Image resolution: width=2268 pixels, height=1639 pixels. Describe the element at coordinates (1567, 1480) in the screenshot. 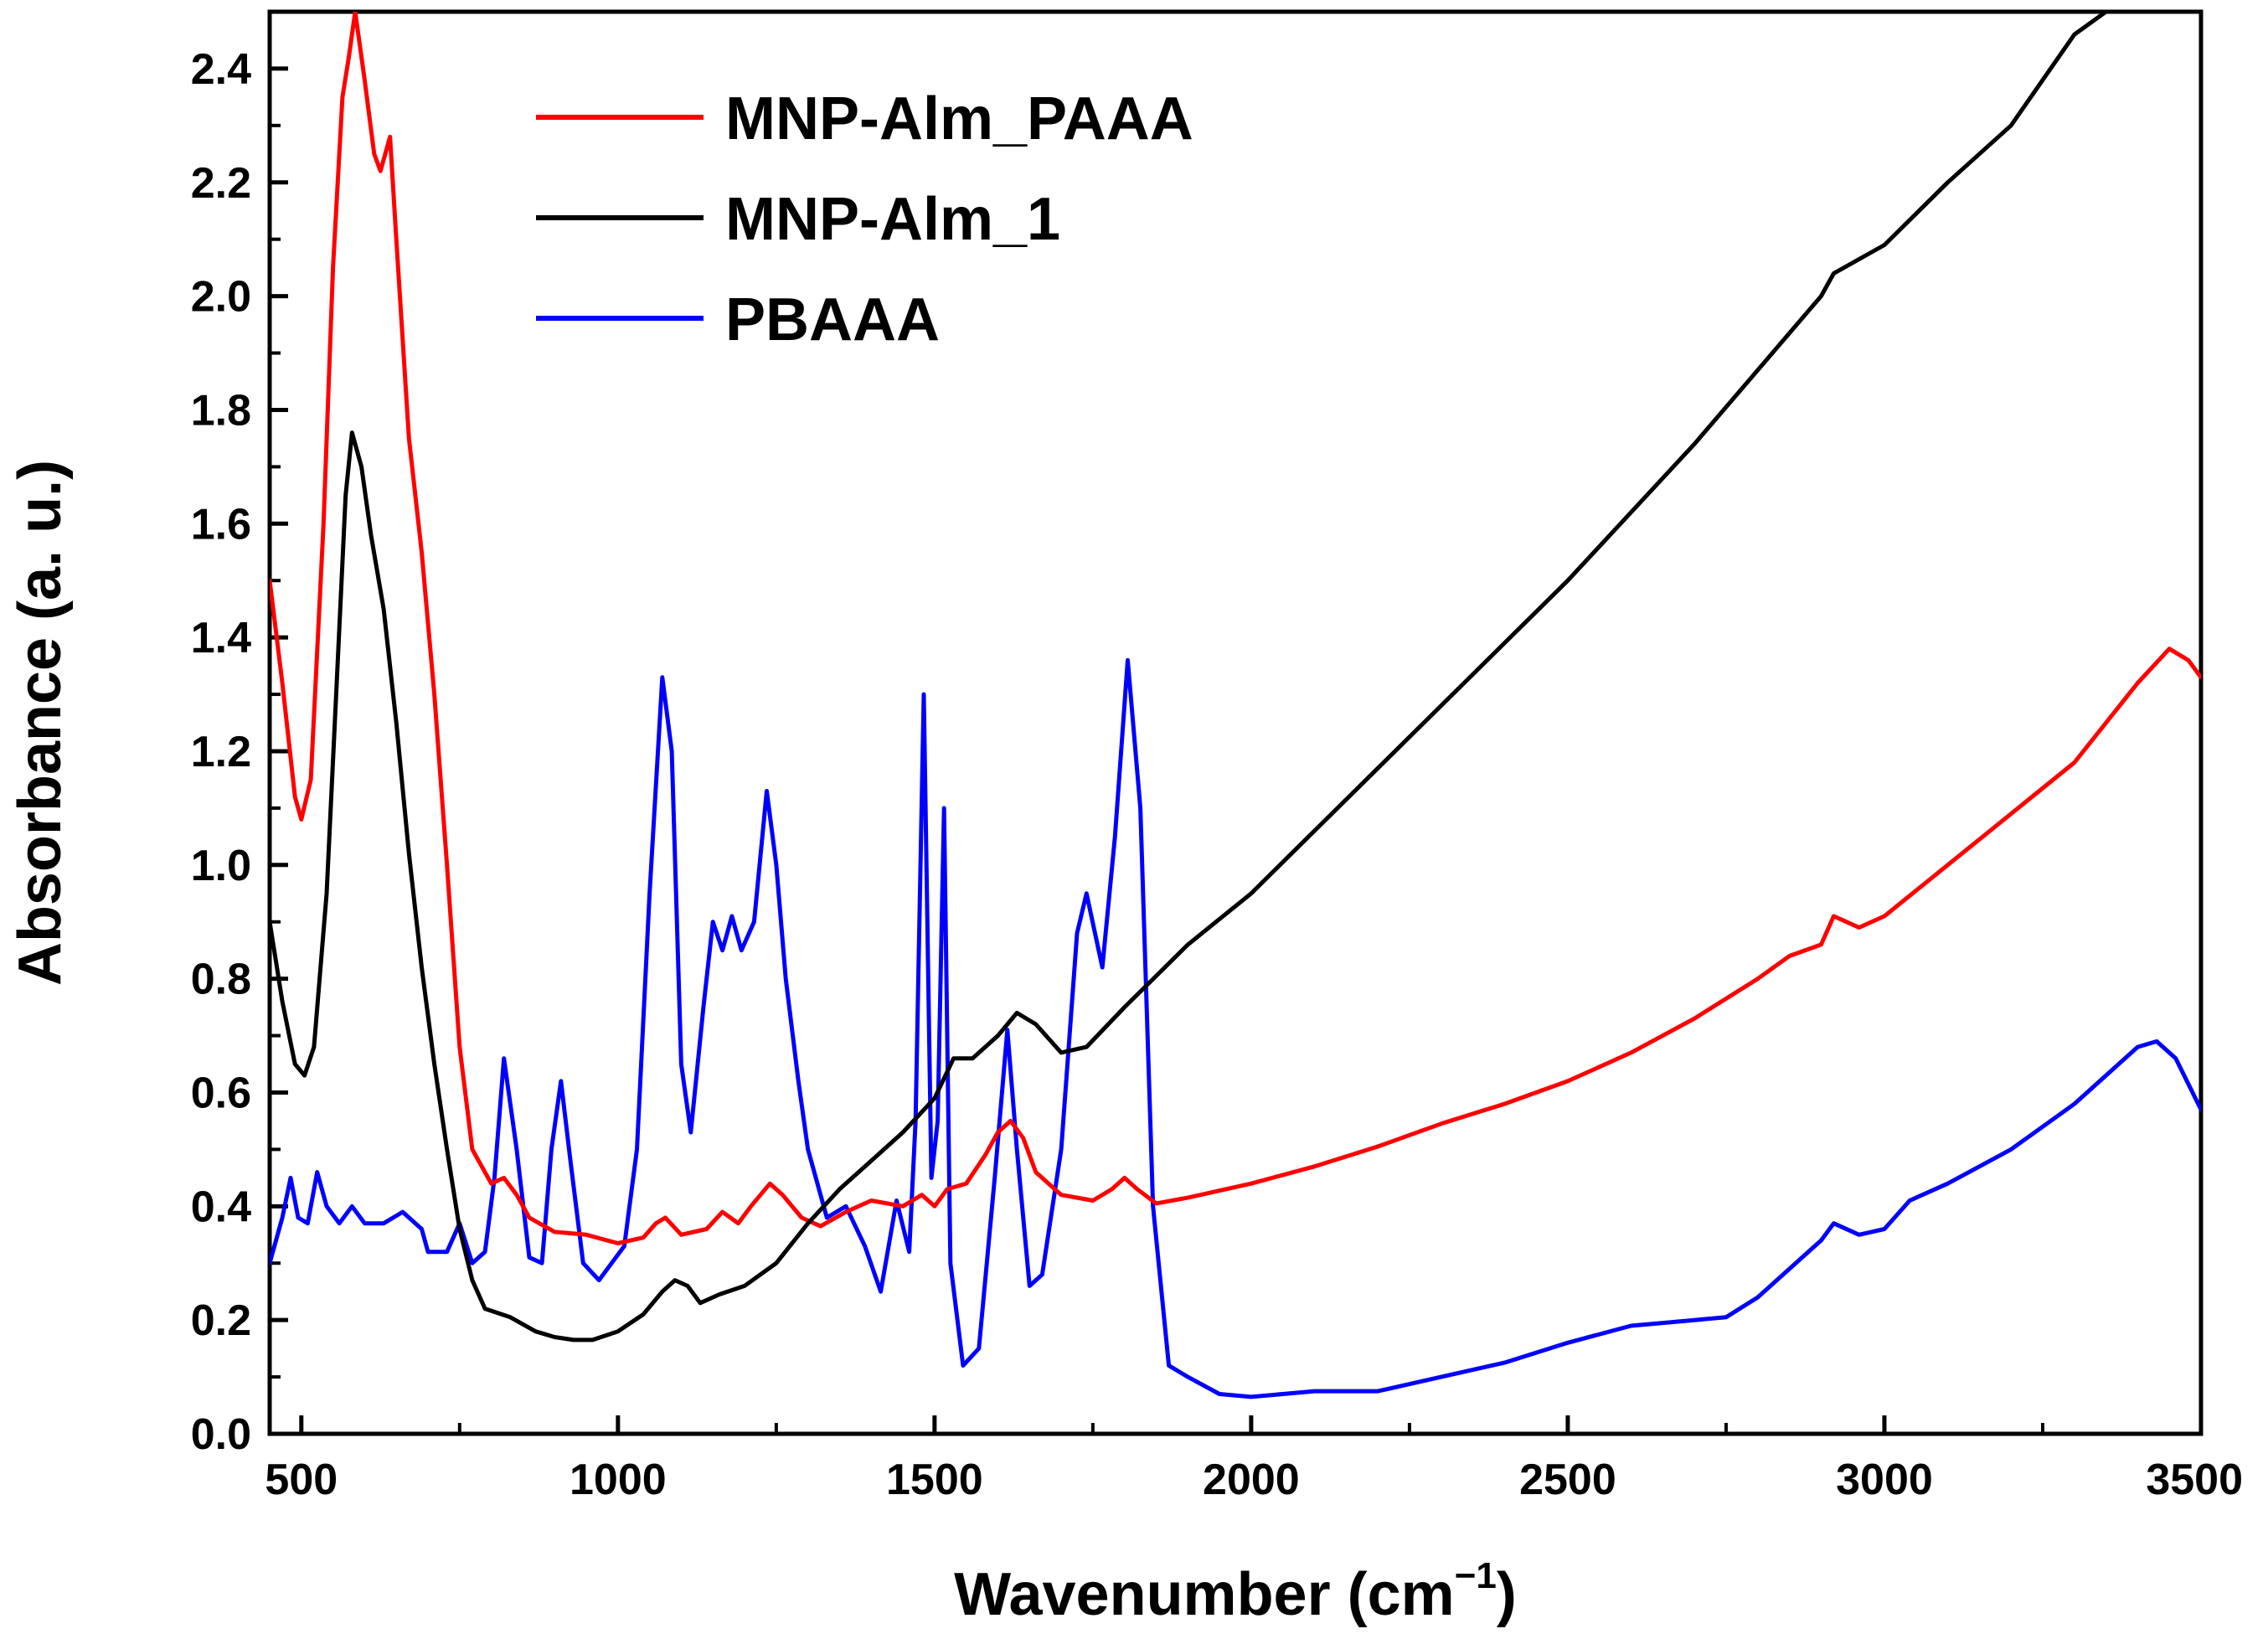

I see `x-tick-label: 2500` at that location.